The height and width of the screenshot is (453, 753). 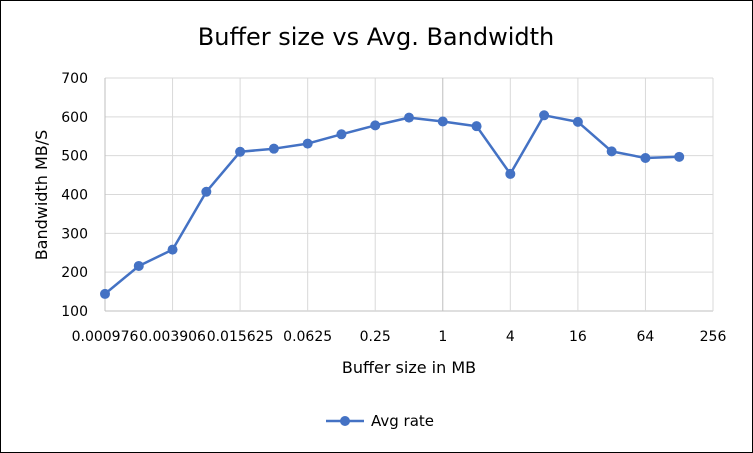 I want to click on legend-marker, so click(x=345, y=421).